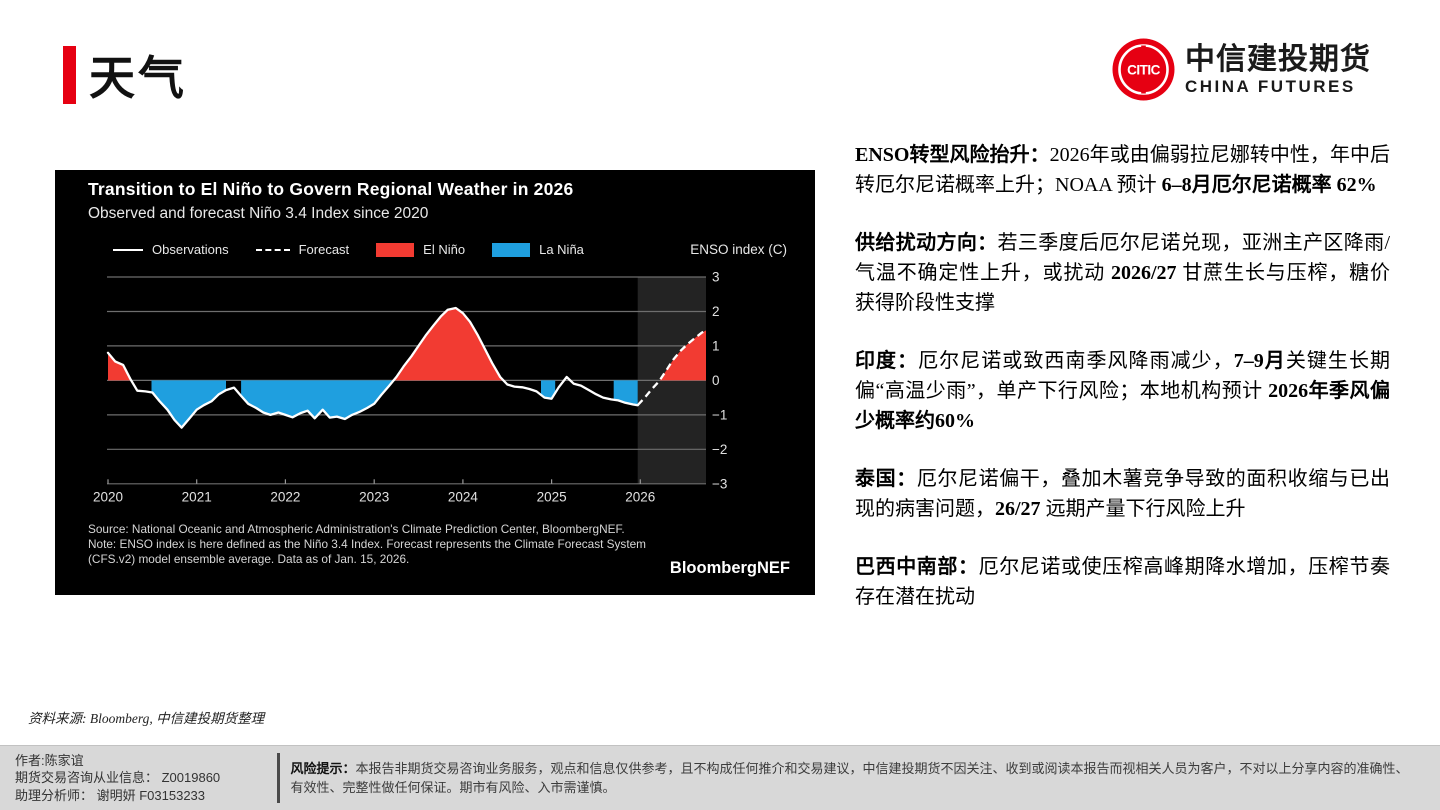 This screenshot has height=810, width=1440. What do you see at coordinates (538, 249) in the screenshot?
I see `legend-item-la-nina: La Niña` at bounding box center [538, 249].